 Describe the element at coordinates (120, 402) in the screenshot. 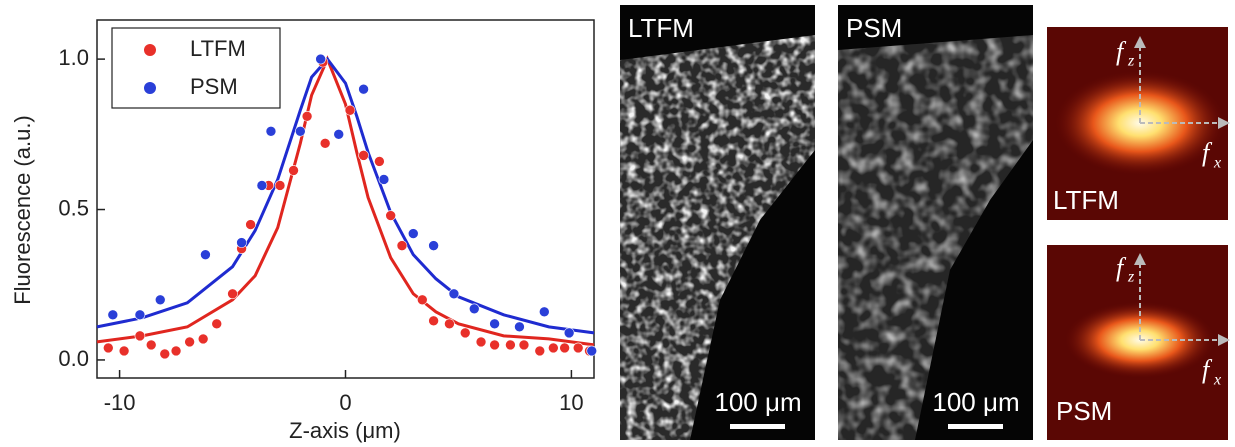

I see `x-tick-label: -10` at that location.